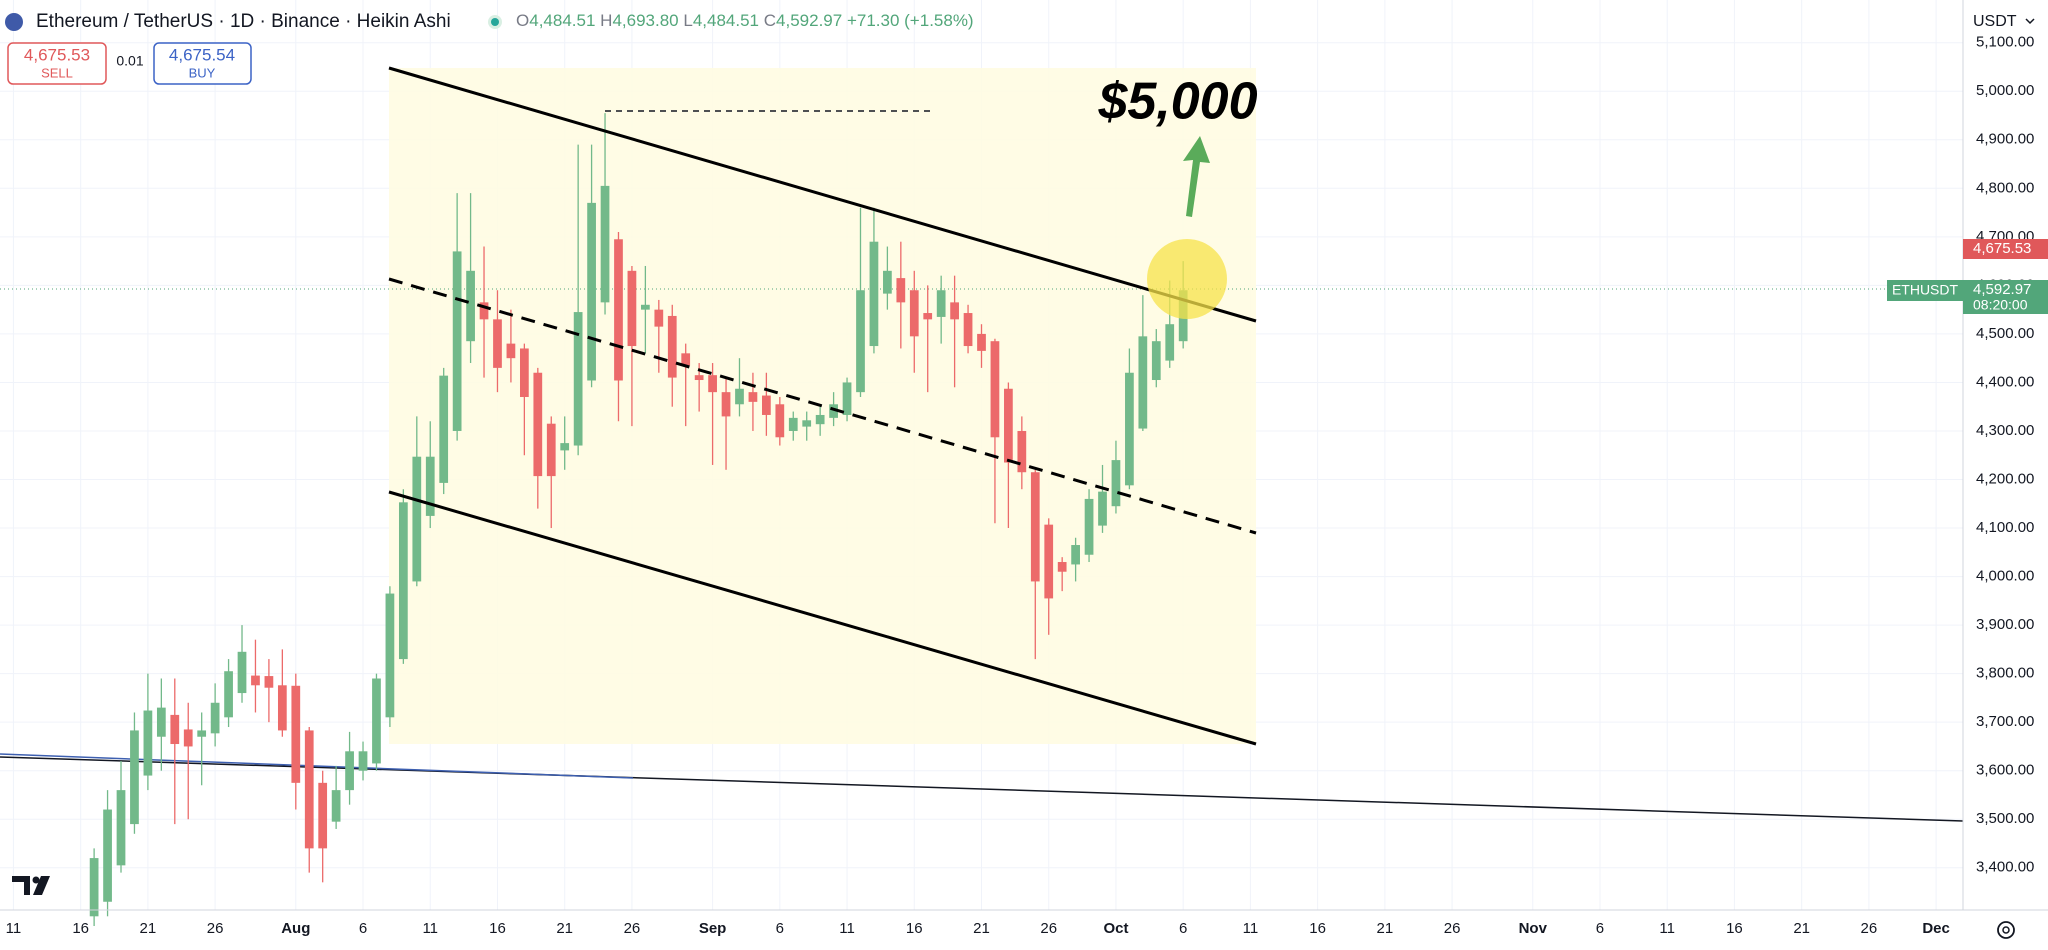 This screenshot has height=950, width=2048. I want to click on arrow-up, so click(1196, 176).